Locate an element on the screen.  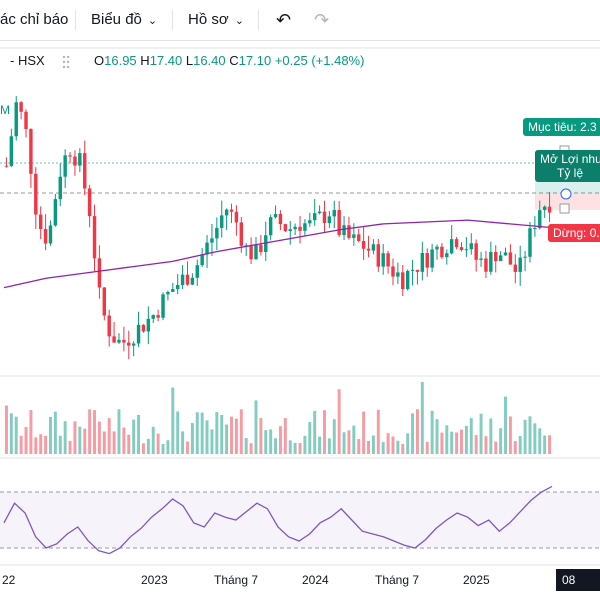
chart-type-button: Biểu đồ ⌄ is located at coordinates (124, 20).